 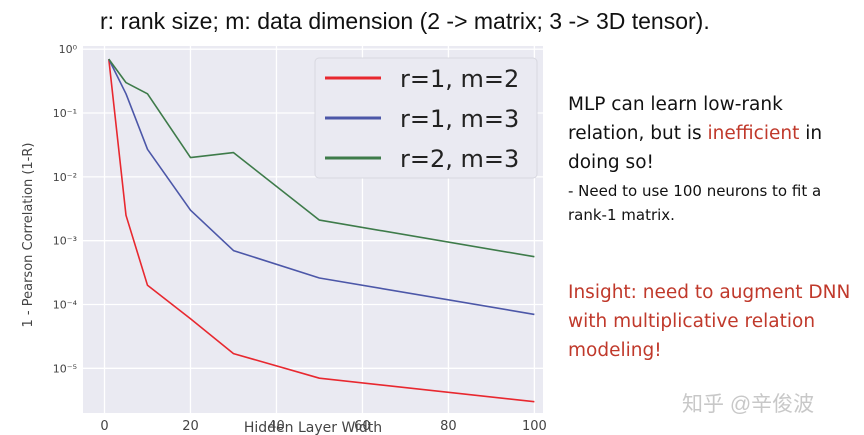 I want to click on legend: r=1, m=2 r=1, m=3 r=2, m=3, so click(x=426, y=118).